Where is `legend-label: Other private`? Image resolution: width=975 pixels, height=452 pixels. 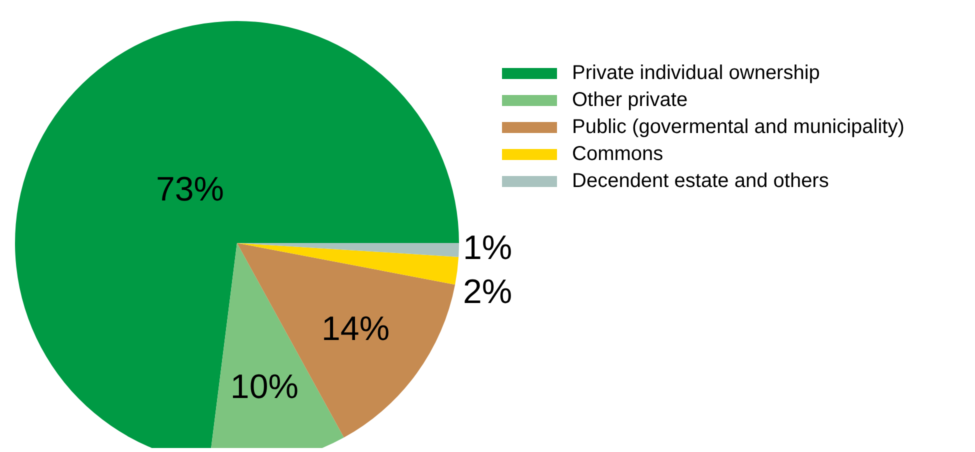
legend-label: Other private is located at coordinates (630, 100).